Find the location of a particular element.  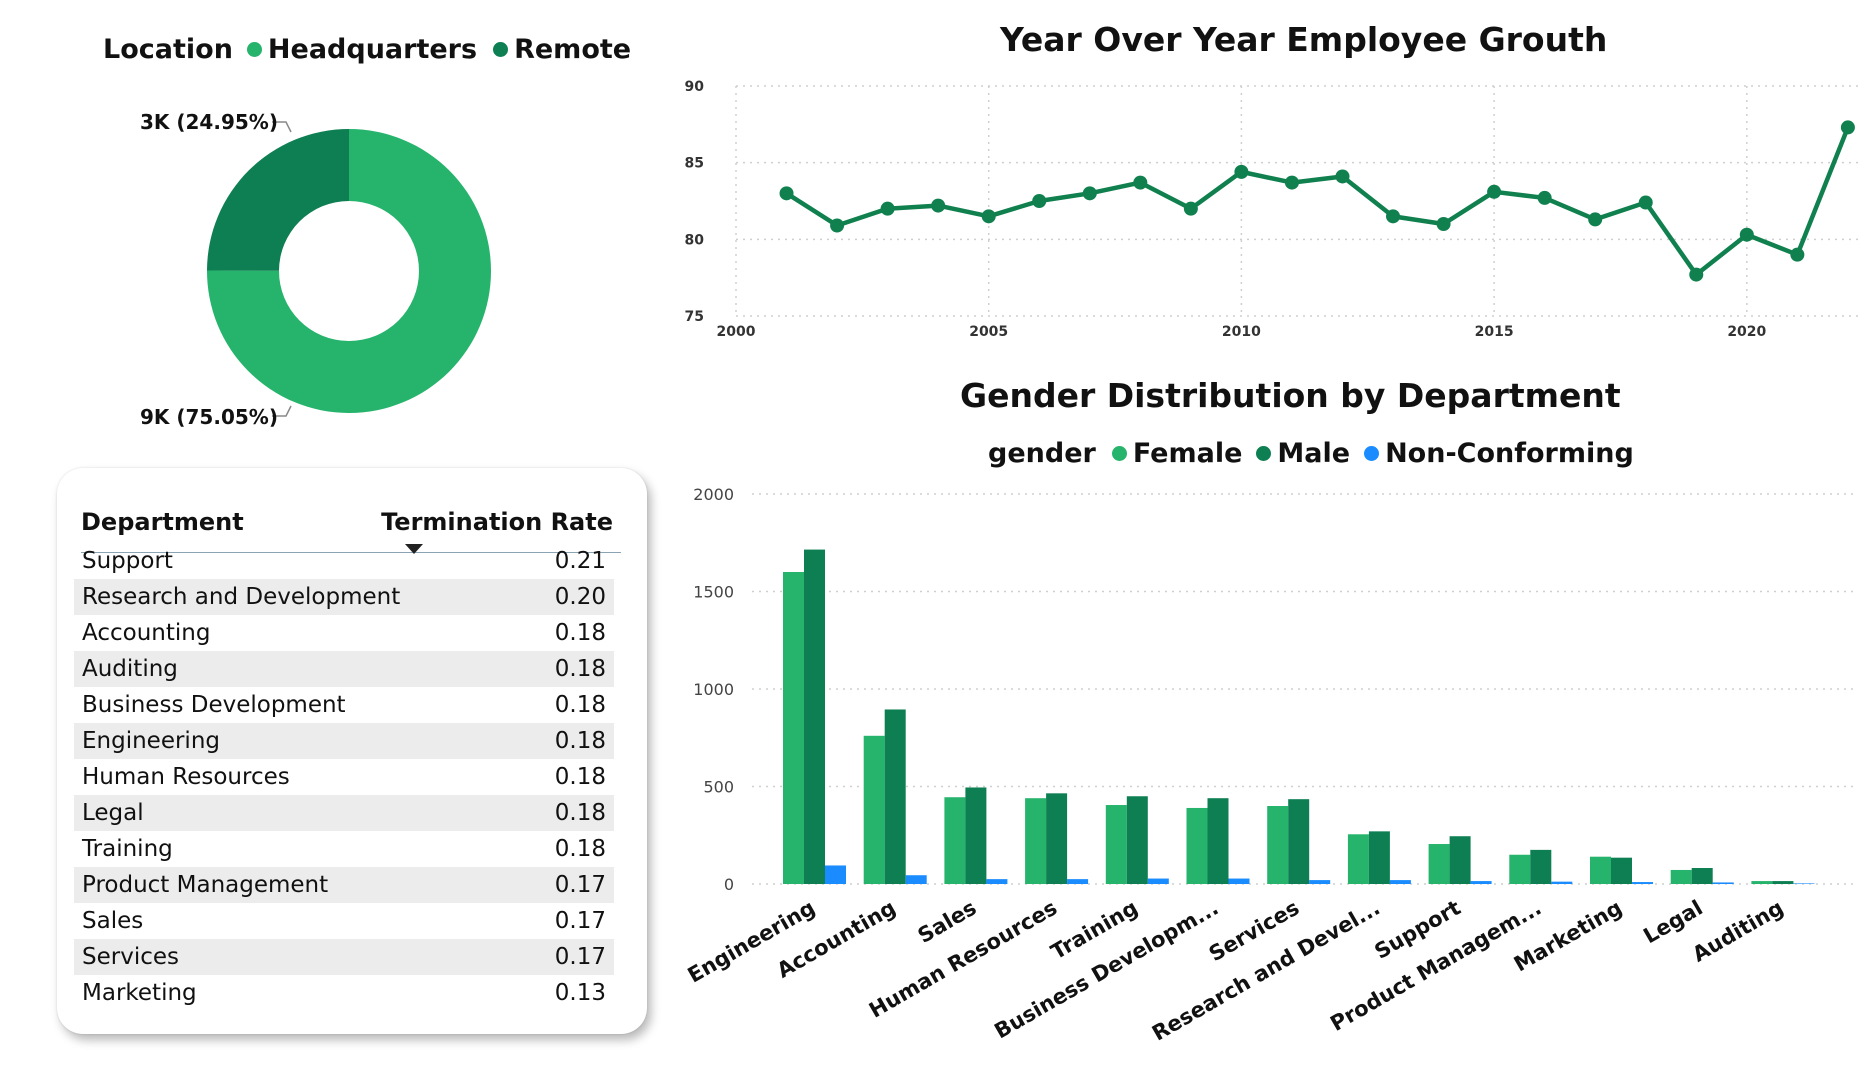

legend-label-male: Male is located at coordinates (1314, 453).